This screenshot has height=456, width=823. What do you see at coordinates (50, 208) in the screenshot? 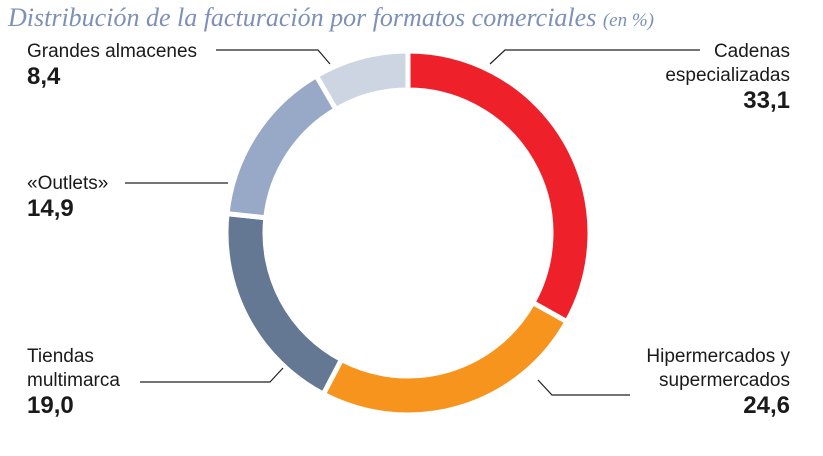
I see `label-outlets-value: 14,9` at bounding box center [50, 208].